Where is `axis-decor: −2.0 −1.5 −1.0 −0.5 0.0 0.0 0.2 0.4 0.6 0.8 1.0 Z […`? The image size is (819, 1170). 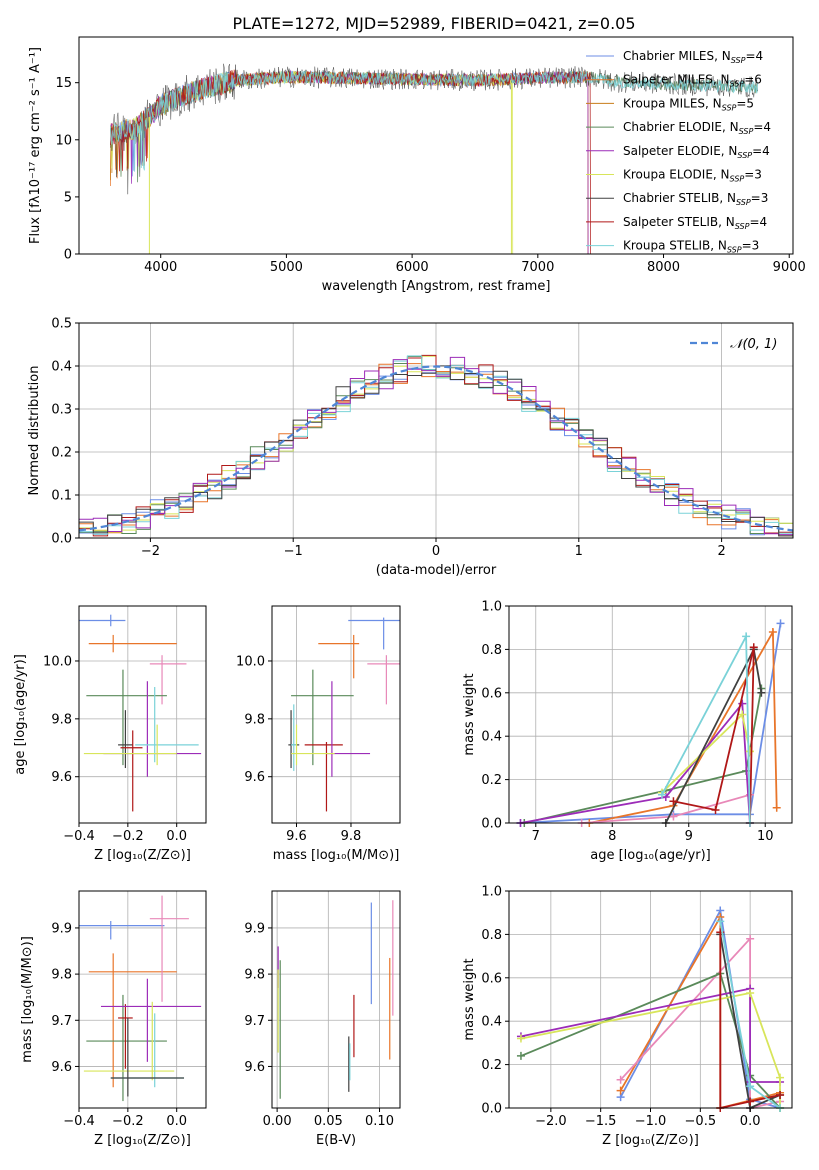
axis-decor: −2.0 −1.5 −1.0 −0.5 0.0 0.0 0.2 0.4 0.6 0.8 1.0 Z [… is located at coordinates (627, 1016).